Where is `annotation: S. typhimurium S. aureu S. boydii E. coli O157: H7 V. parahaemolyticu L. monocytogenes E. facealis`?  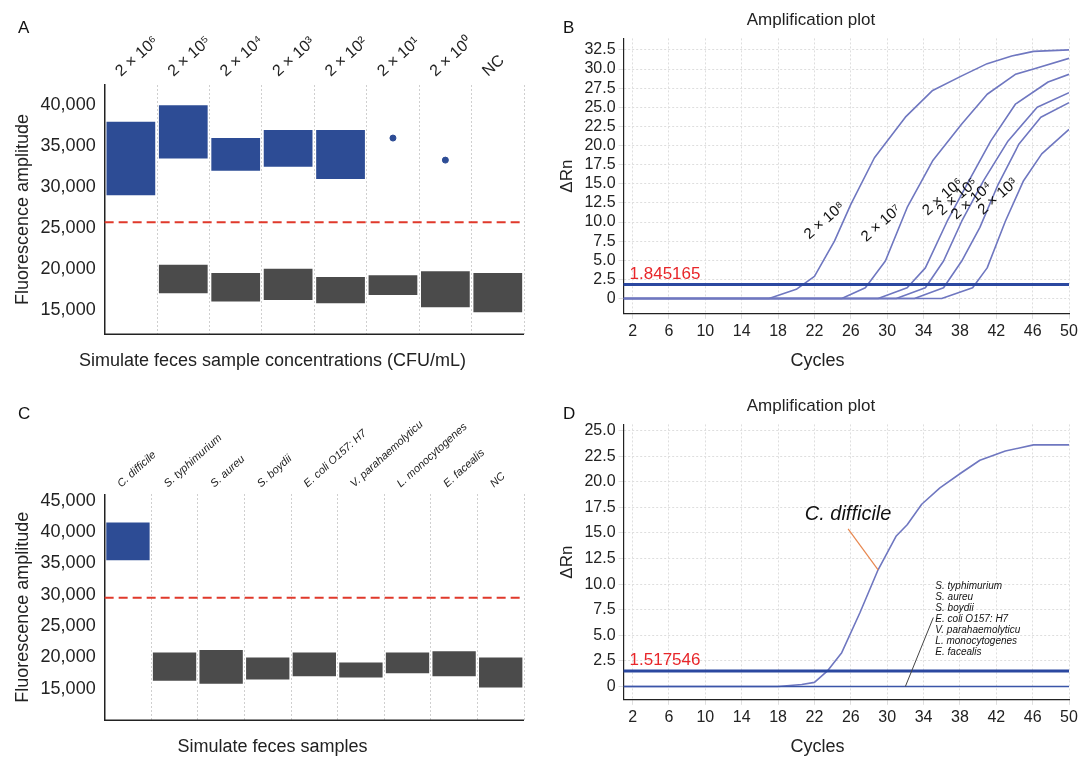
annotation: S. typhimurium S. aureu S. boydii E. coli O157: H7 V. parahaemolyticu L. monocytogenes E. facealis is located at coordinates (978, 619).